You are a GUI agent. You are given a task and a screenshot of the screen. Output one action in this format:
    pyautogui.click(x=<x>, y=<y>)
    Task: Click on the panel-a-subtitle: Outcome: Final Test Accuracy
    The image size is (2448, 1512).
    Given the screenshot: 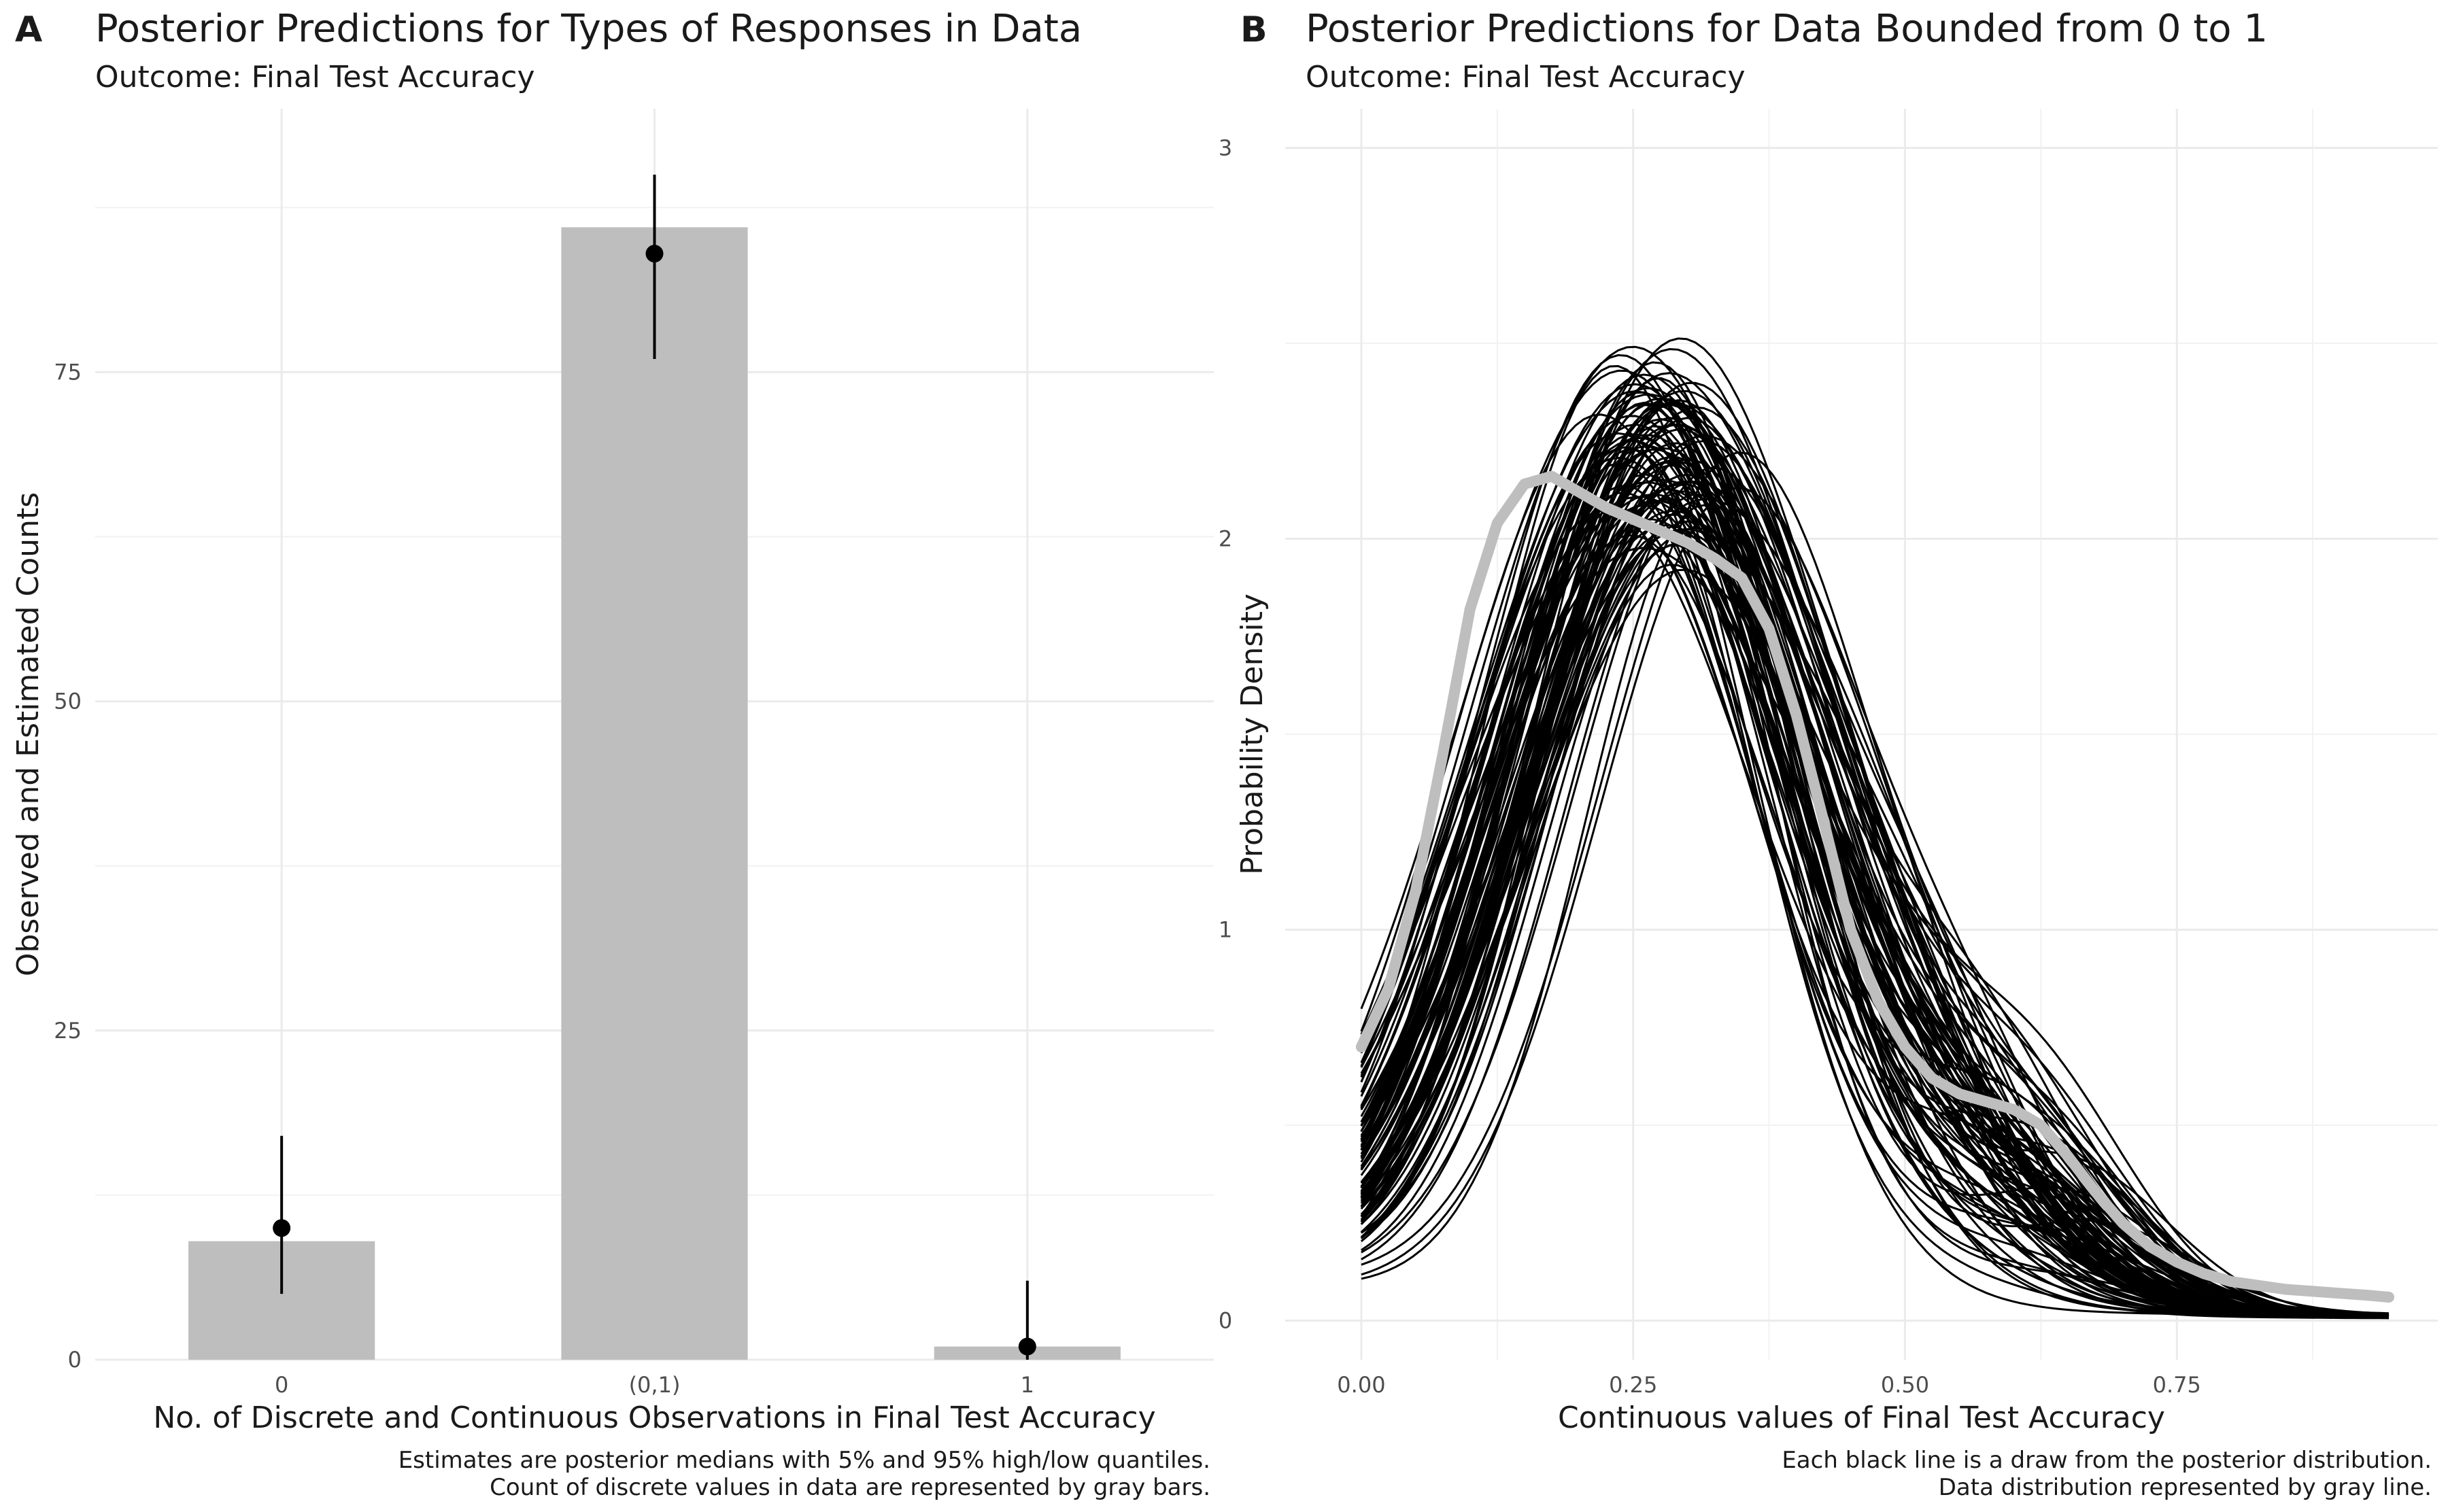 What is the action you would take?
    pyautogui.click(x=315, y=77)
    